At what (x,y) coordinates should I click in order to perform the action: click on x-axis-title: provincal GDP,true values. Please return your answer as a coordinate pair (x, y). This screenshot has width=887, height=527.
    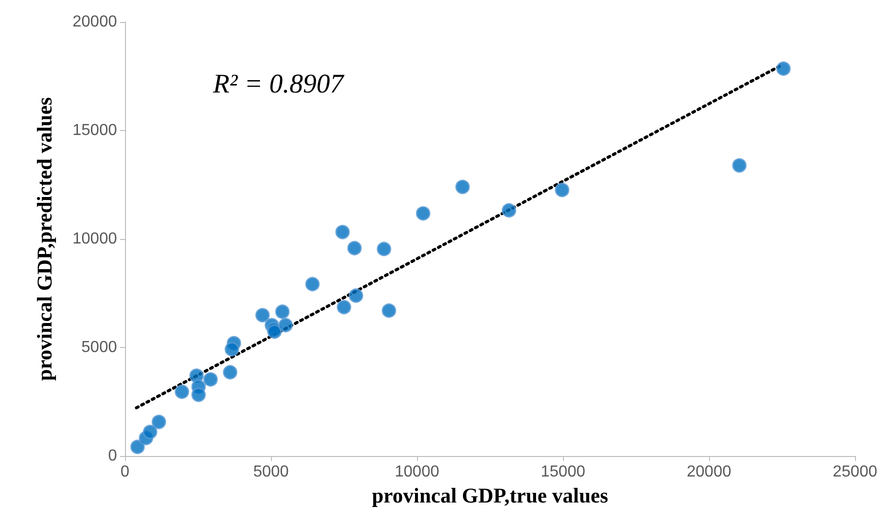
    Looking at the image, I should click on (490, 495).